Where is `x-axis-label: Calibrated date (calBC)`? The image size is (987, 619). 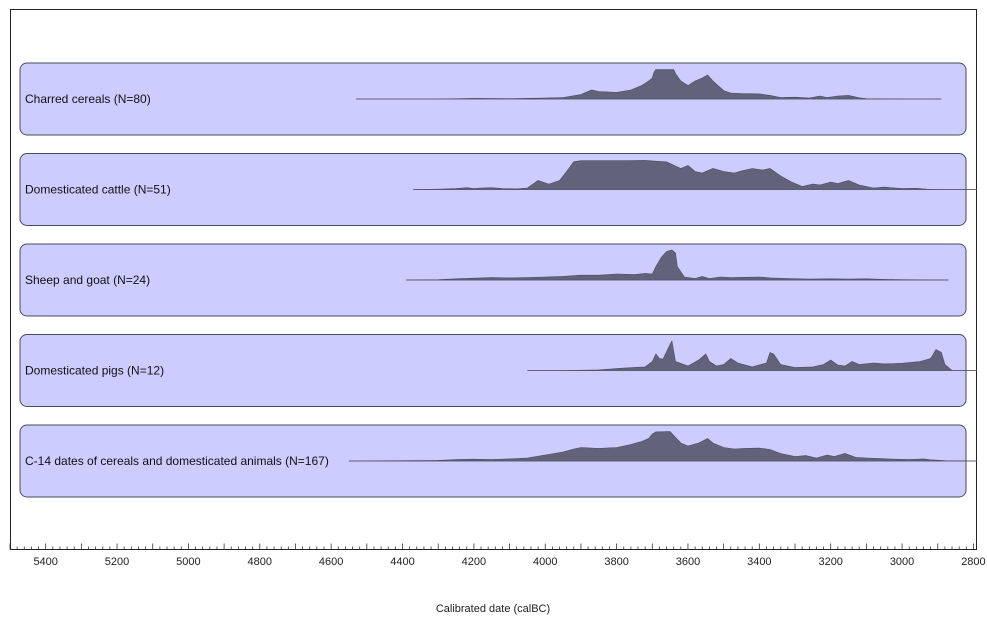 x-axis-label: Calibrated date (calBC) is located at coordinates (493, 609).